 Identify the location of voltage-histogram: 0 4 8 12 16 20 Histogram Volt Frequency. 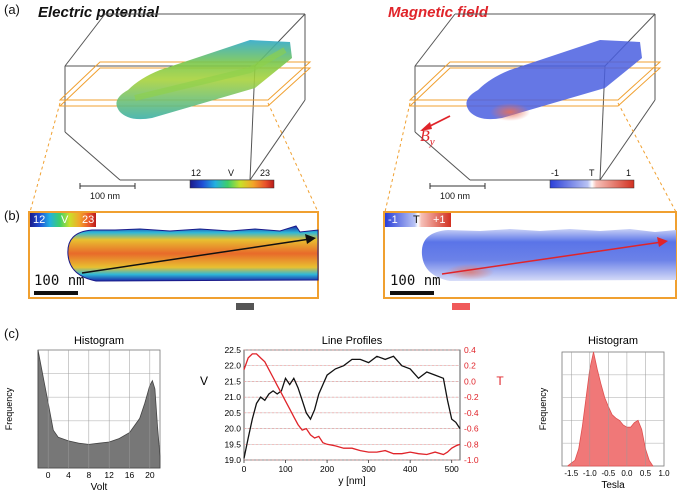
(82, 414).